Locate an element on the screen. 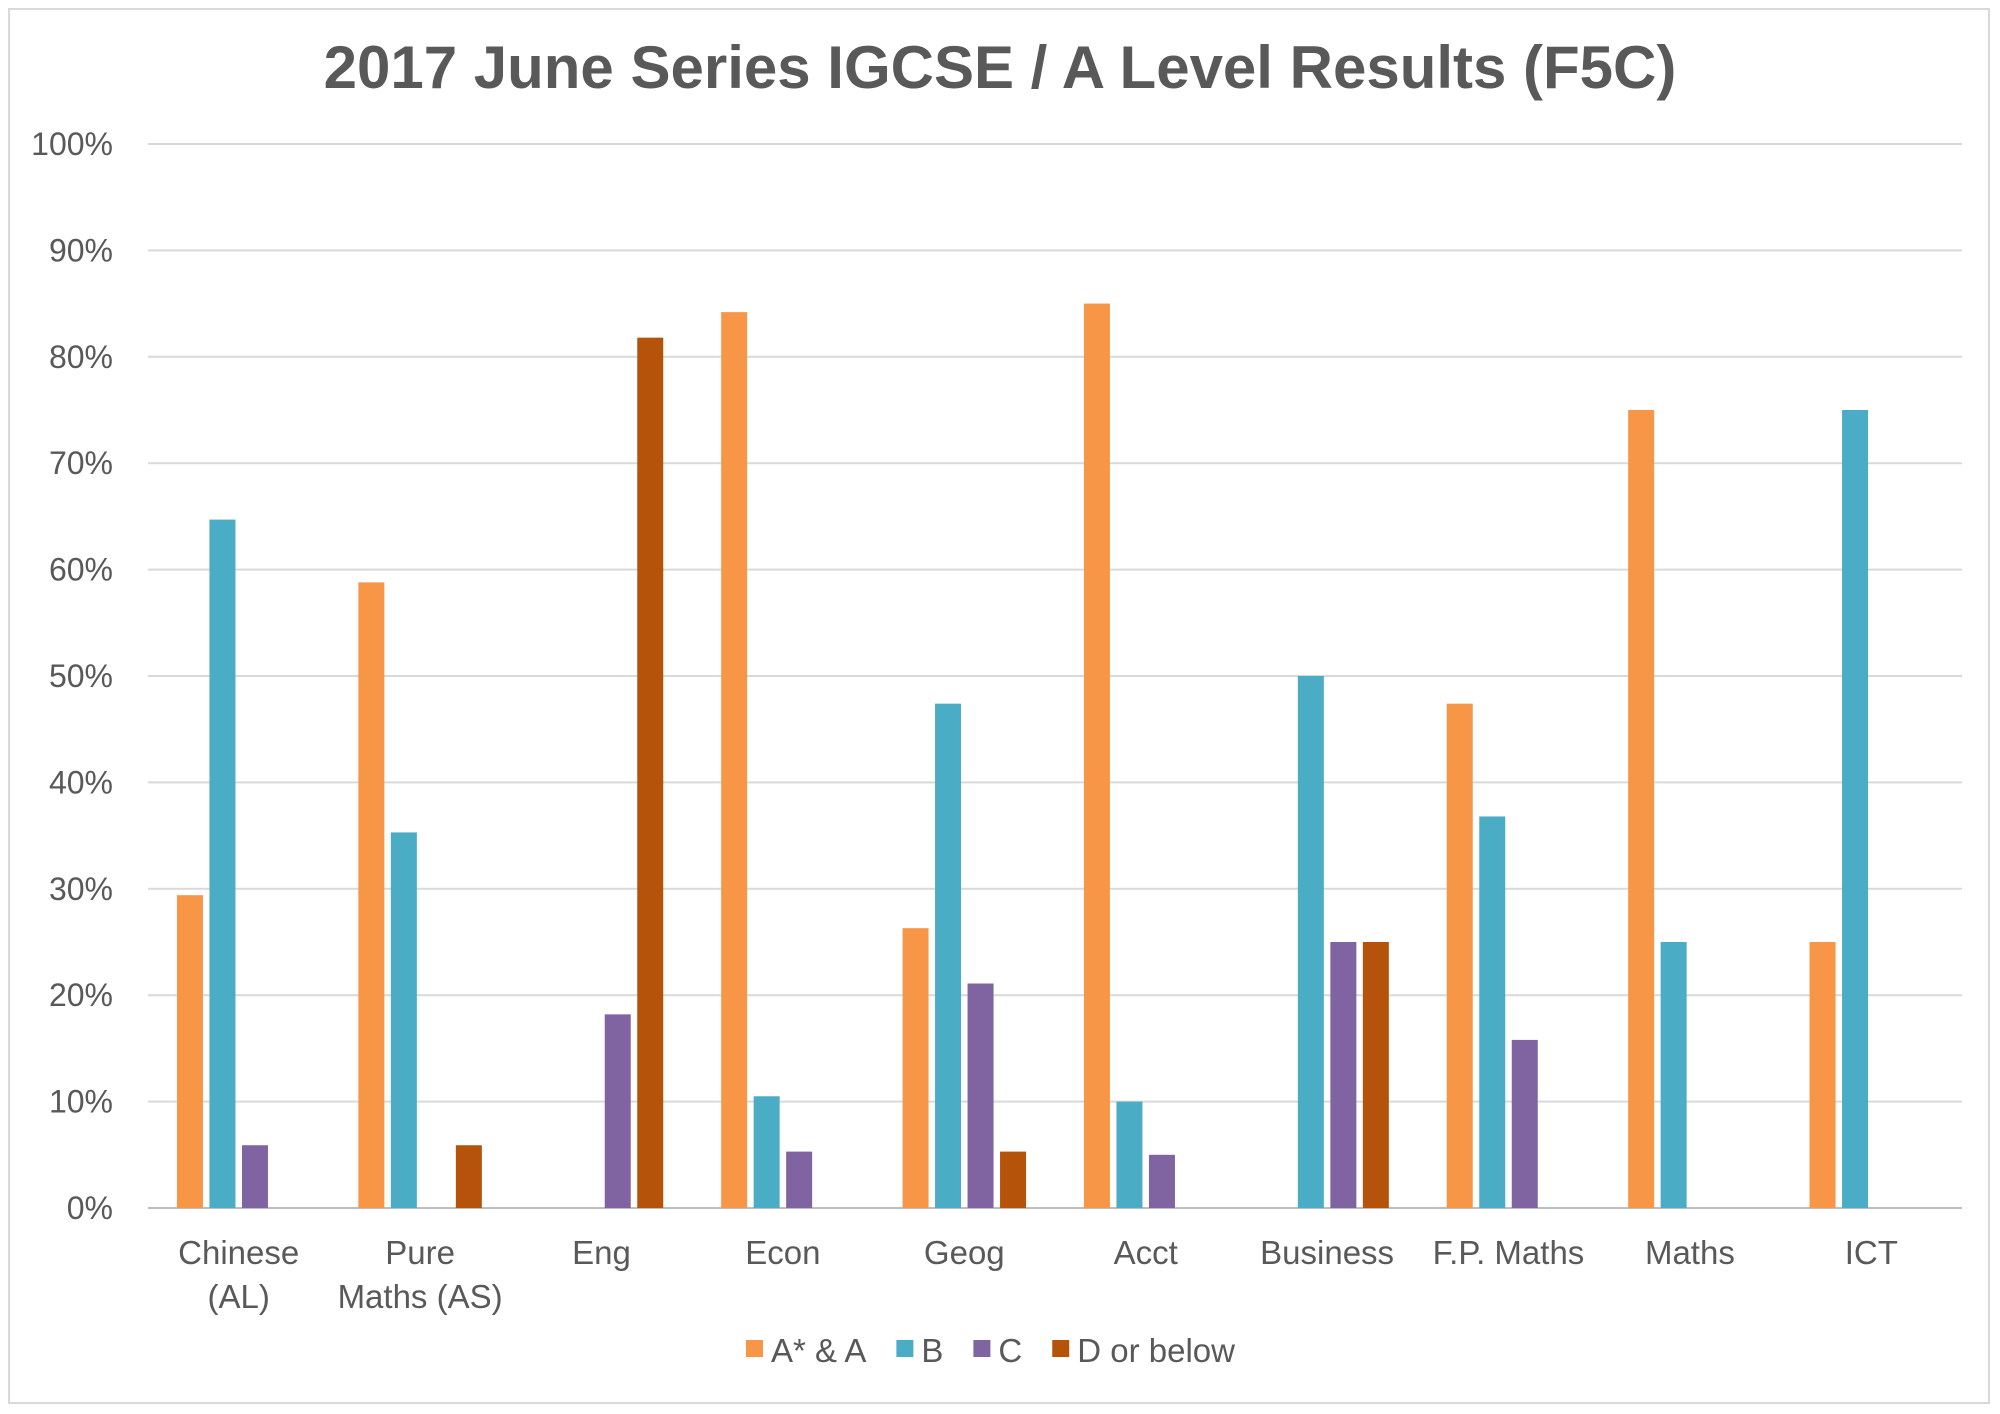 This screenshot has width=2000, height=1414. y-tick-label: 60% is located at coordinates (81, 570).